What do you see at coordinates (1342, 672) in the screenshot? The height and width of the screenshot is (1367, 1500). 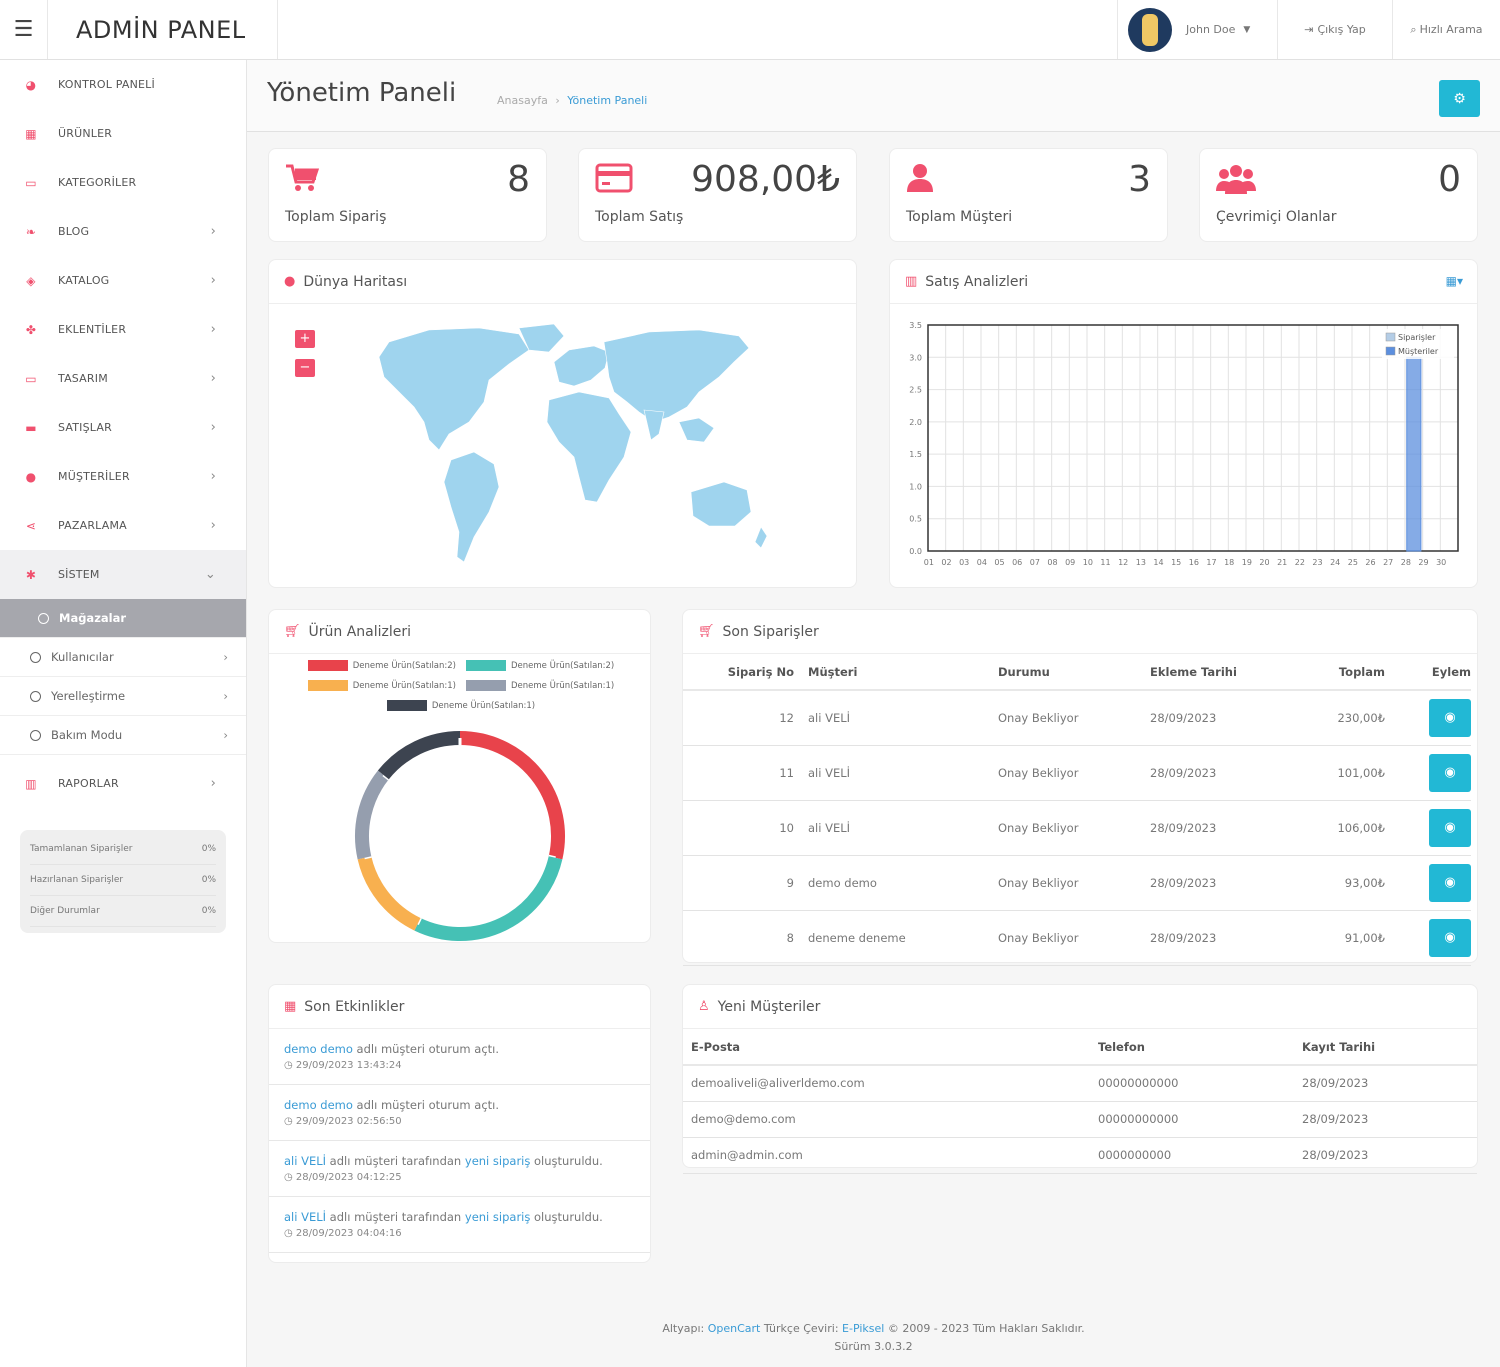 I see `col-total: Toplam` at bounding box center [1342, 672].